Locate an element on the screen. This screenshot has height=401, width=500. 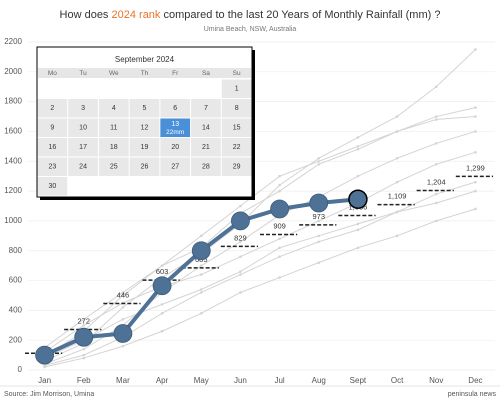
day-label: 13 is located at coordinates (175, 124).